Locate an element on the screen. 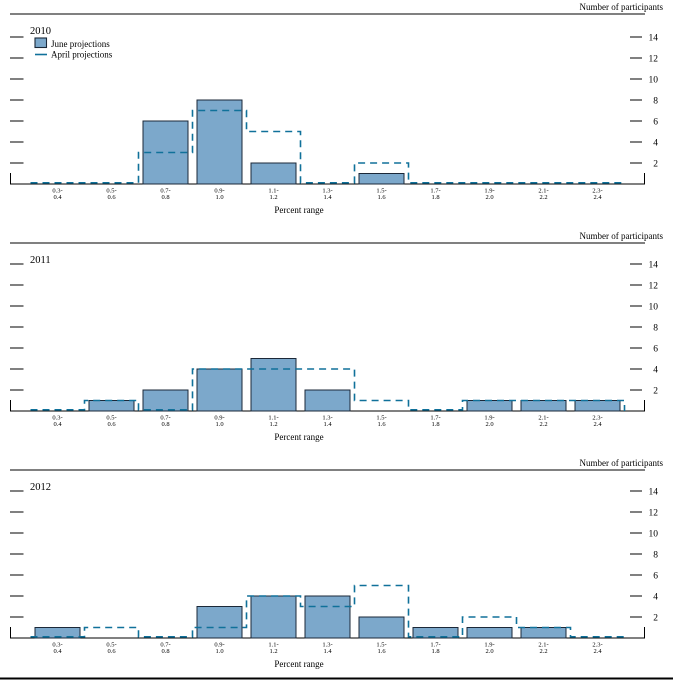  panel-year-title: 2011 is located at coordinates (40, 260).